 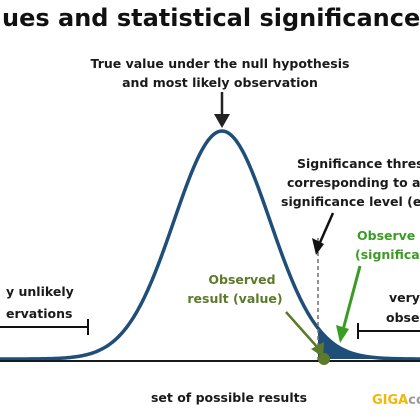 What do you see at coordinates (390, 400) in the screenshot?
I see `brand-part1: GIGA` at bounding box center [390, 400].